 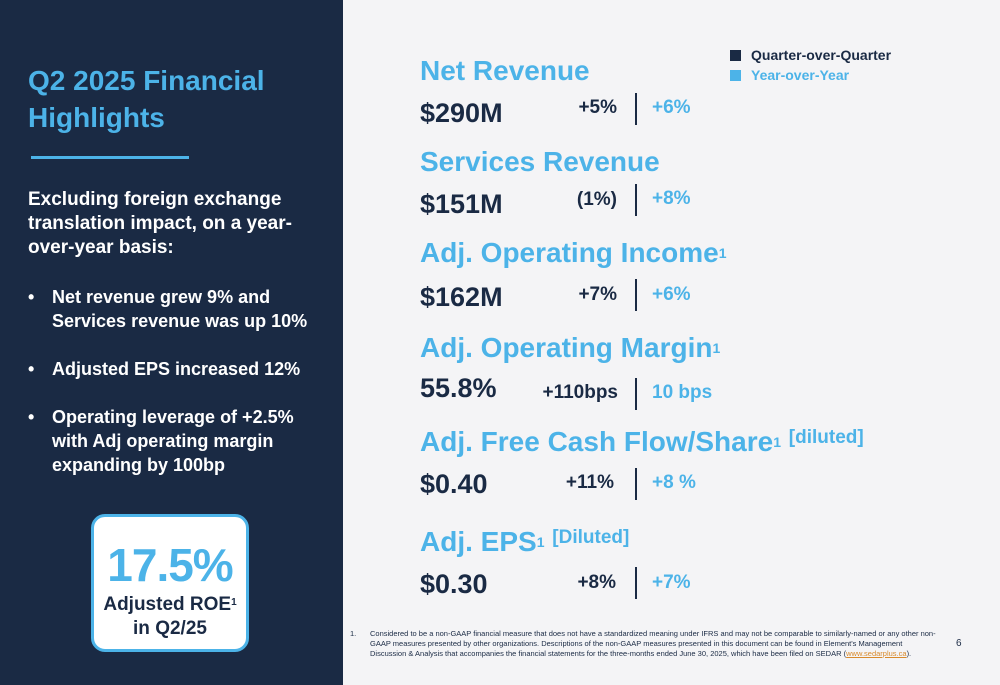 What do you see at coordinates (671, 198) in the screenshot?
I see `metric-yoy: +8%` at bounding box center [671, 198].